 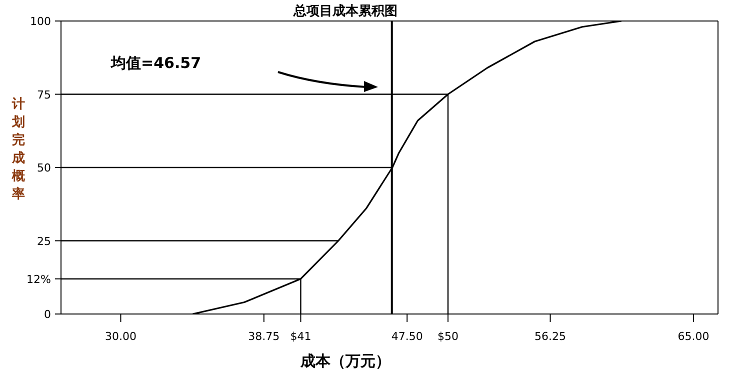 What do you see at coordinates (550, 336) in the screenshot?
I see `x-tick-label: 56.25` at bounding box center [550, 336].